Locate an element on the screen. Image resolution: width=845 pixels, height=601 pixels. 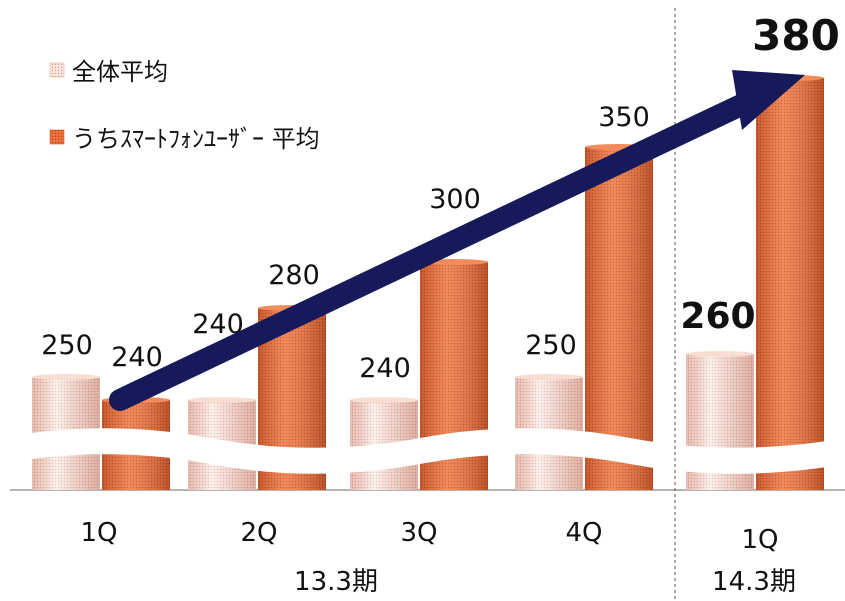
value-label-s2-2: 280 is located at coordinates (294, 275).